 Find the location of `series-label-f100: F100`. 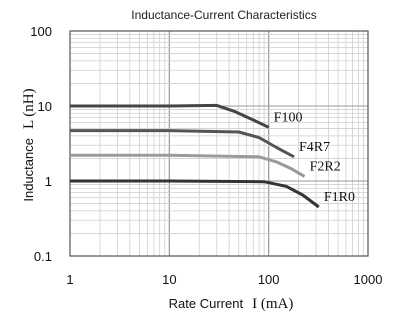

series-label-f100: F100 is located at coordinates (288, 117).